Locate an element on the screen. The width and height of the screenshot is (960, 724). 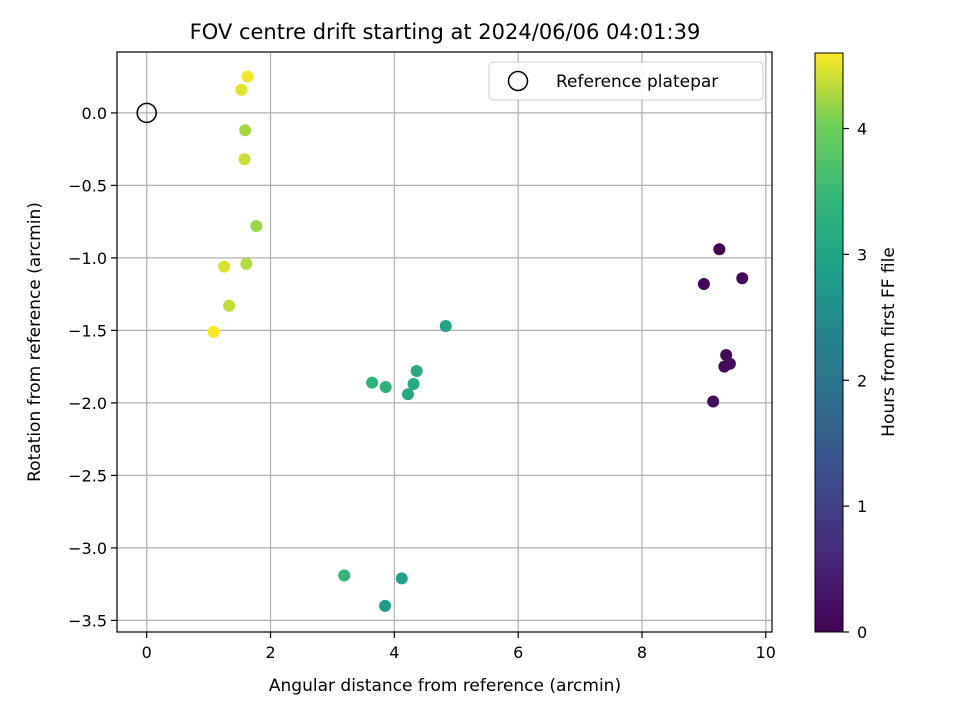
colorbar-tick-label: 4 is located at coordinates (862, 129).